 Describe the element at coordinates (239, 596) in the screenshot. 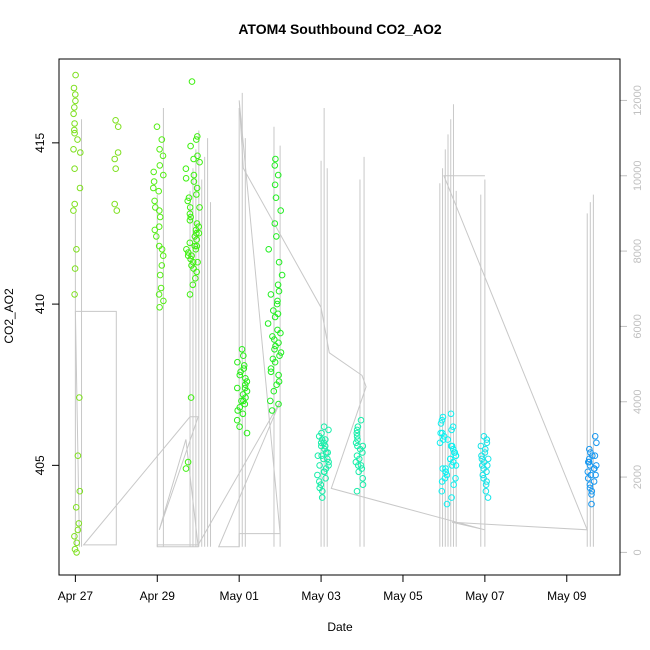

I see `x-tick-label: May 01` at that location.